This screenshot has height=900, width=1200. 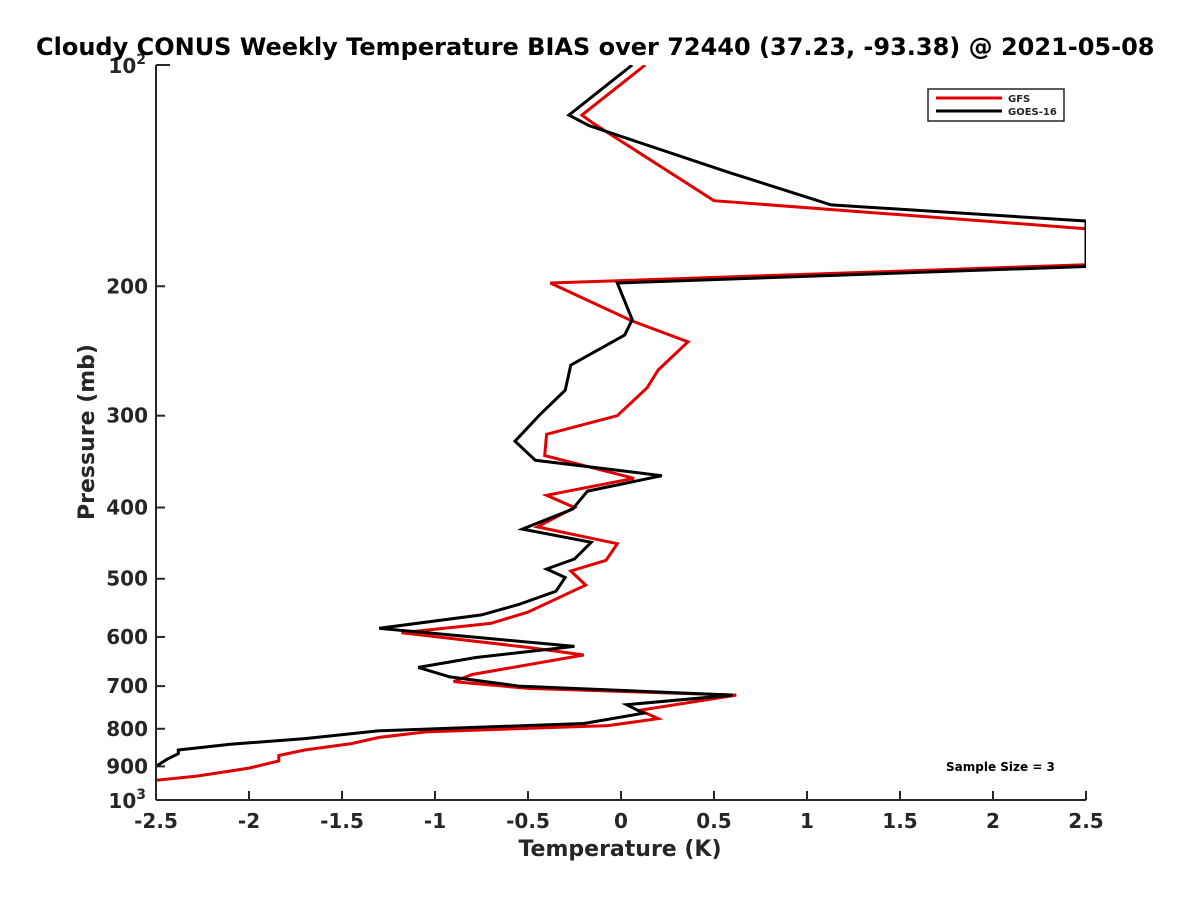 I want to click on x-tick-label: -0.5, so click(x=528, y=821).